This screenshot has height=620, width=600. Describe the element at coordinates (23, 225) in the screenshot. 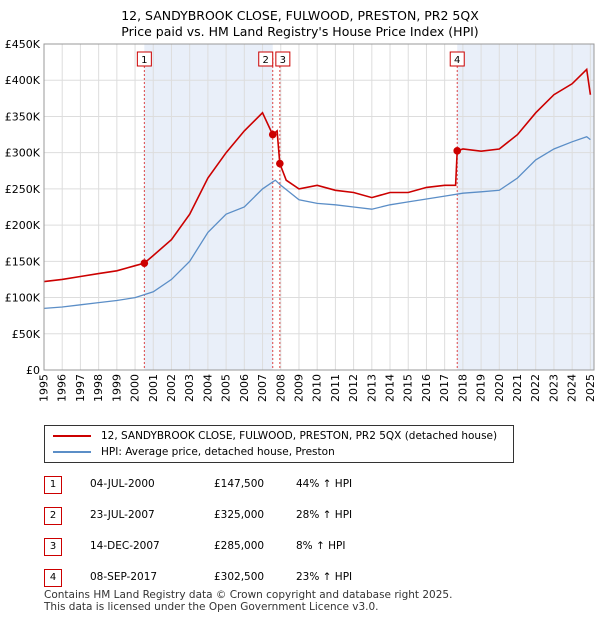

I see `y-tick-label: £200K` at that location.